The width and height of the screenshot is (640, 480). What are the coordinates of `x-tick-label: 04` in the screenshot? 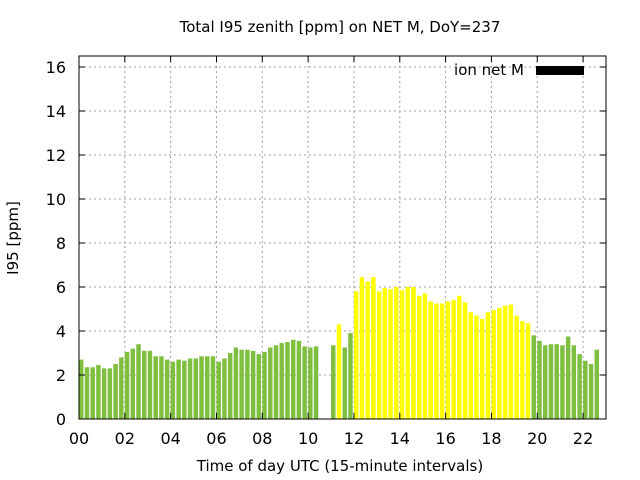 It's located at (170, 438).